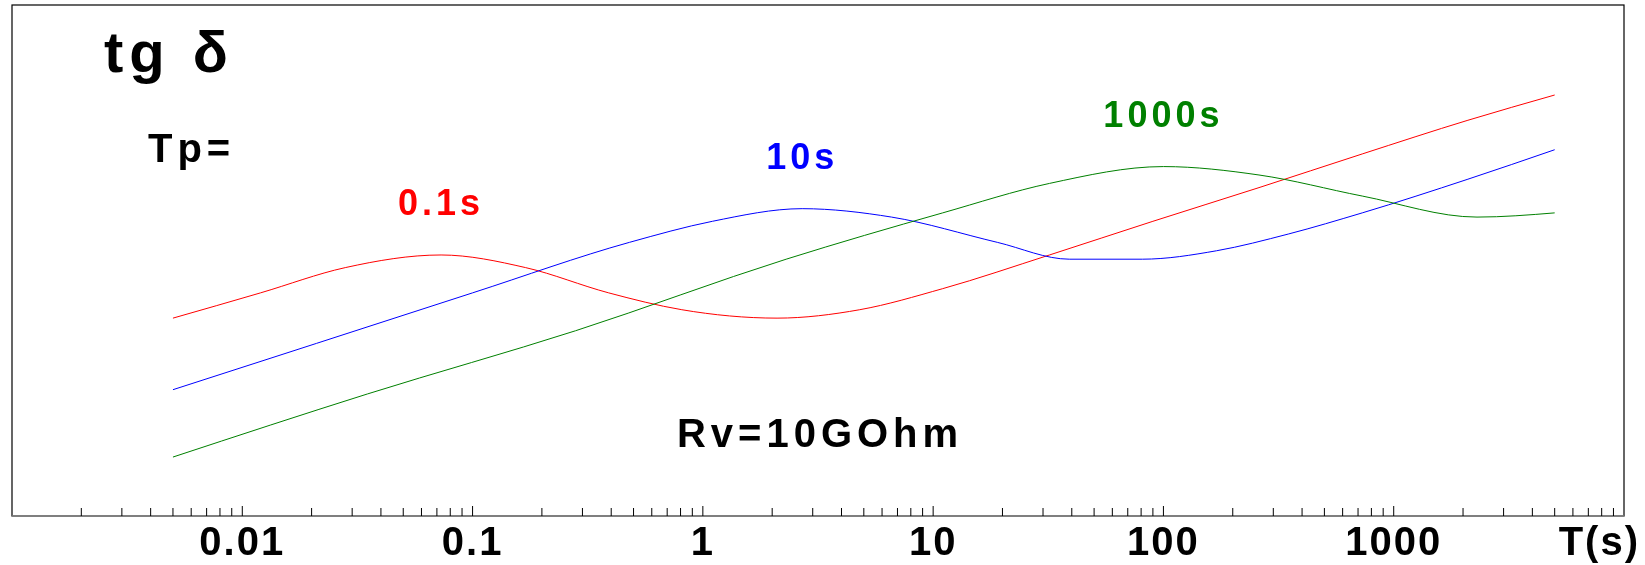  I want to click on x-axis-title: T(s), so click(1599, 541).